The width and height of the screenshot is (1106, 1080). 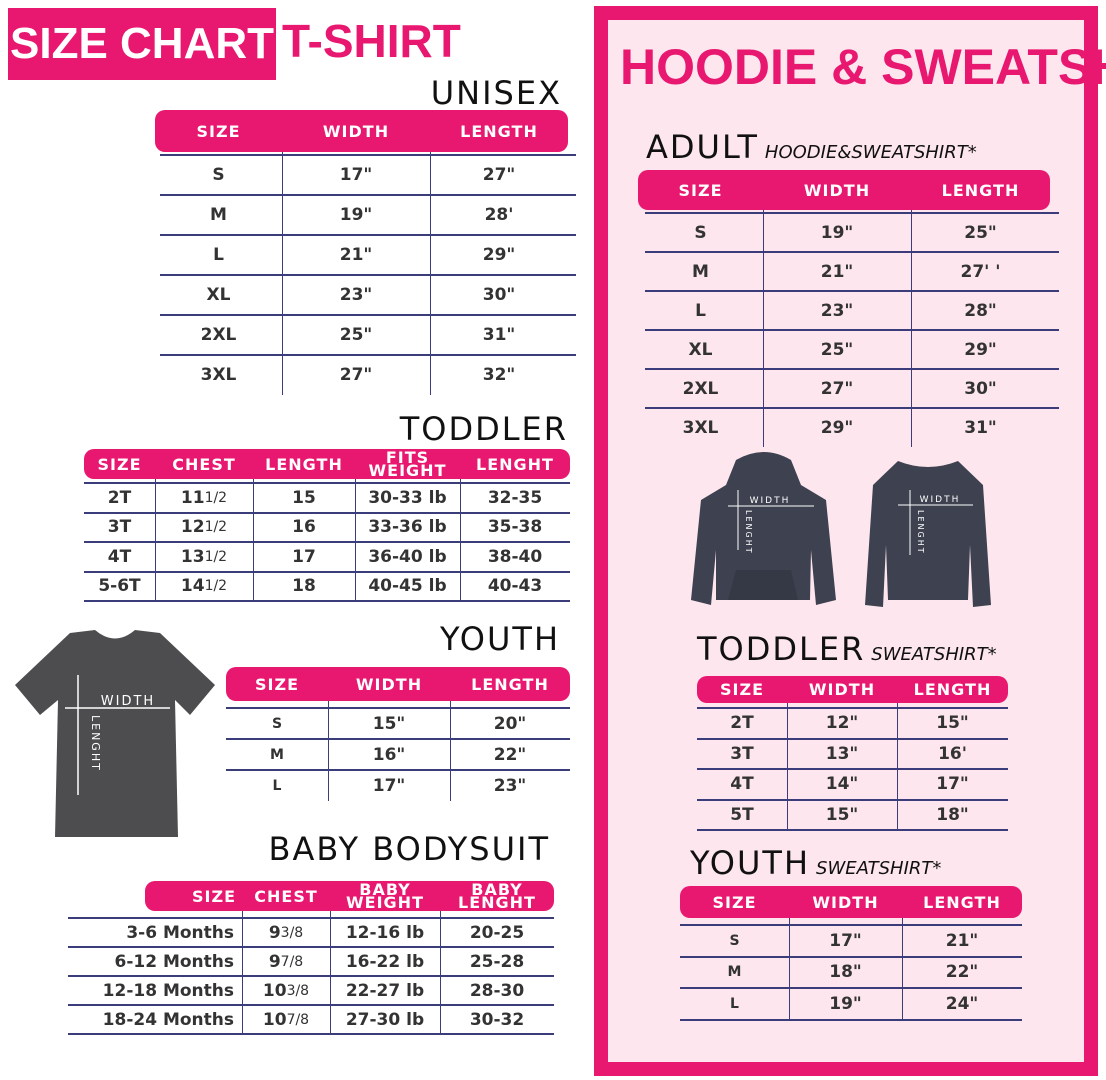 What do you see at coordinates (119, 586) in the screenshot?
I see `cell: 5-6T` at bounding box center [119, 586].